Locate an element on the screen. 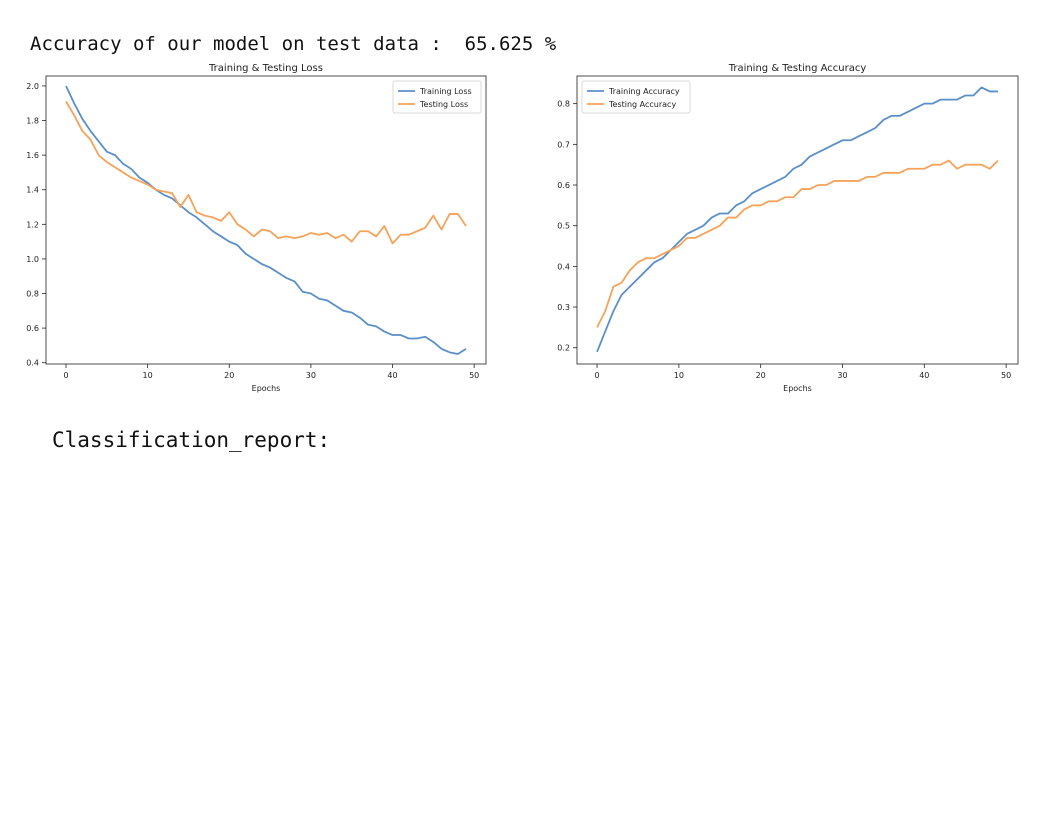  loss-x-tick-label: 20 is located at coordinates (229, 375).